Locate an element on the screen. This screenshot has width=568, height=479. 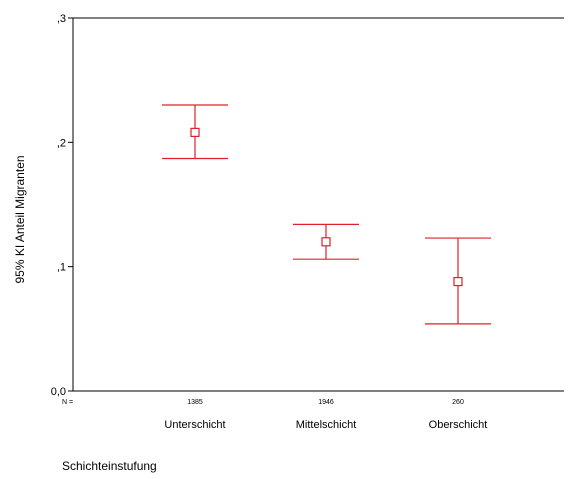
y-axis-title: 95% KI Anteil Migranten is located at coordinates (20, 219).